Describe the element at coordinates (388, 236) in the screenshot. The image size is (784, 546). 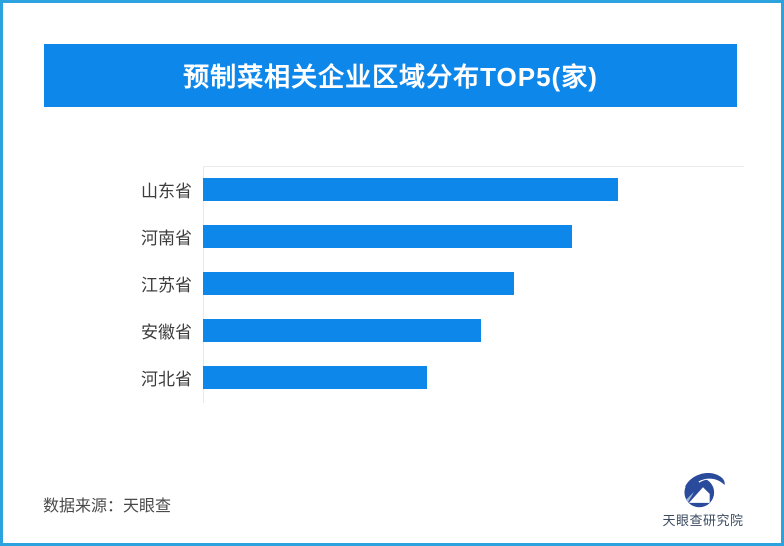
I see `bar-henan` at that location.